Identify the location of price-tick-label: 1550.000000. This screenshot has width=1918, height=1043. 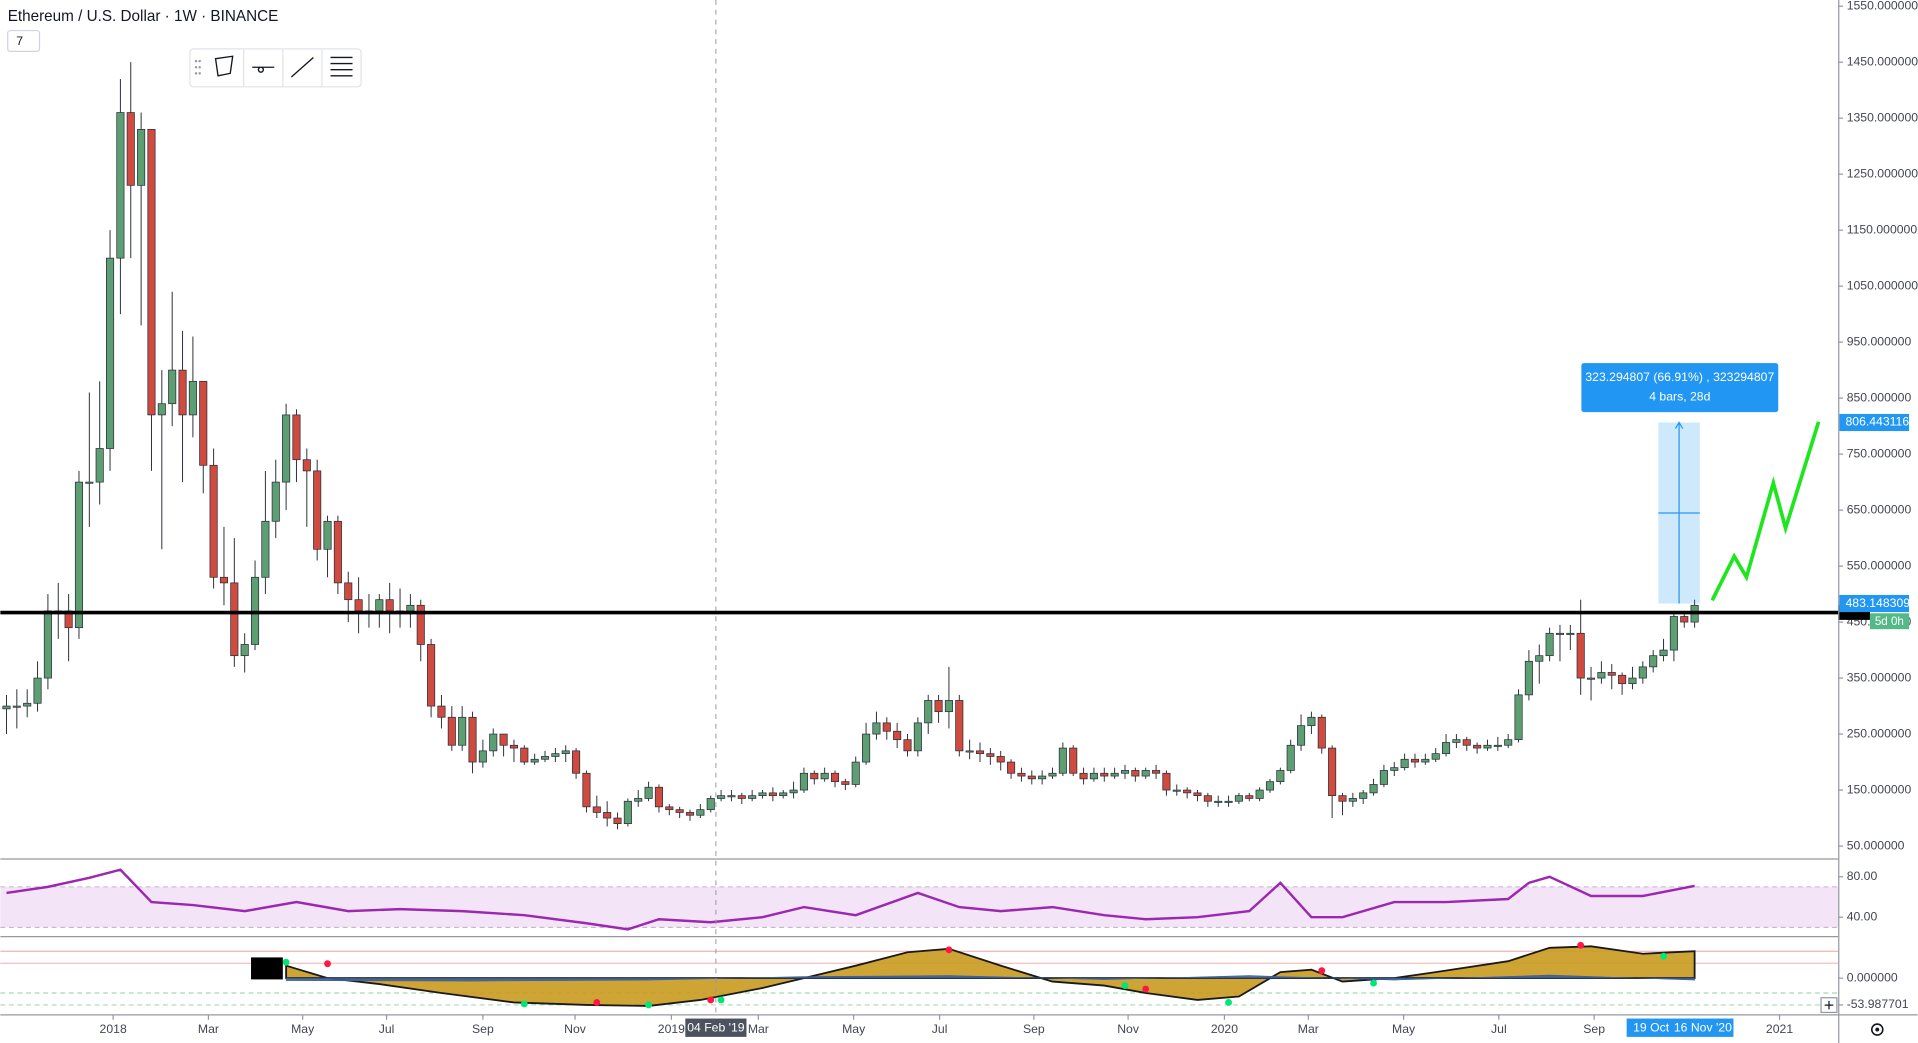
(1882, 6).